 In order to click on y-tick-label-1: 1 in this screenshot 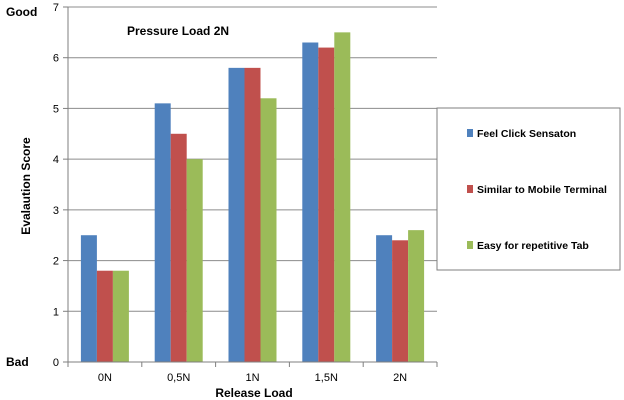, I will do `click(56, 312)`.